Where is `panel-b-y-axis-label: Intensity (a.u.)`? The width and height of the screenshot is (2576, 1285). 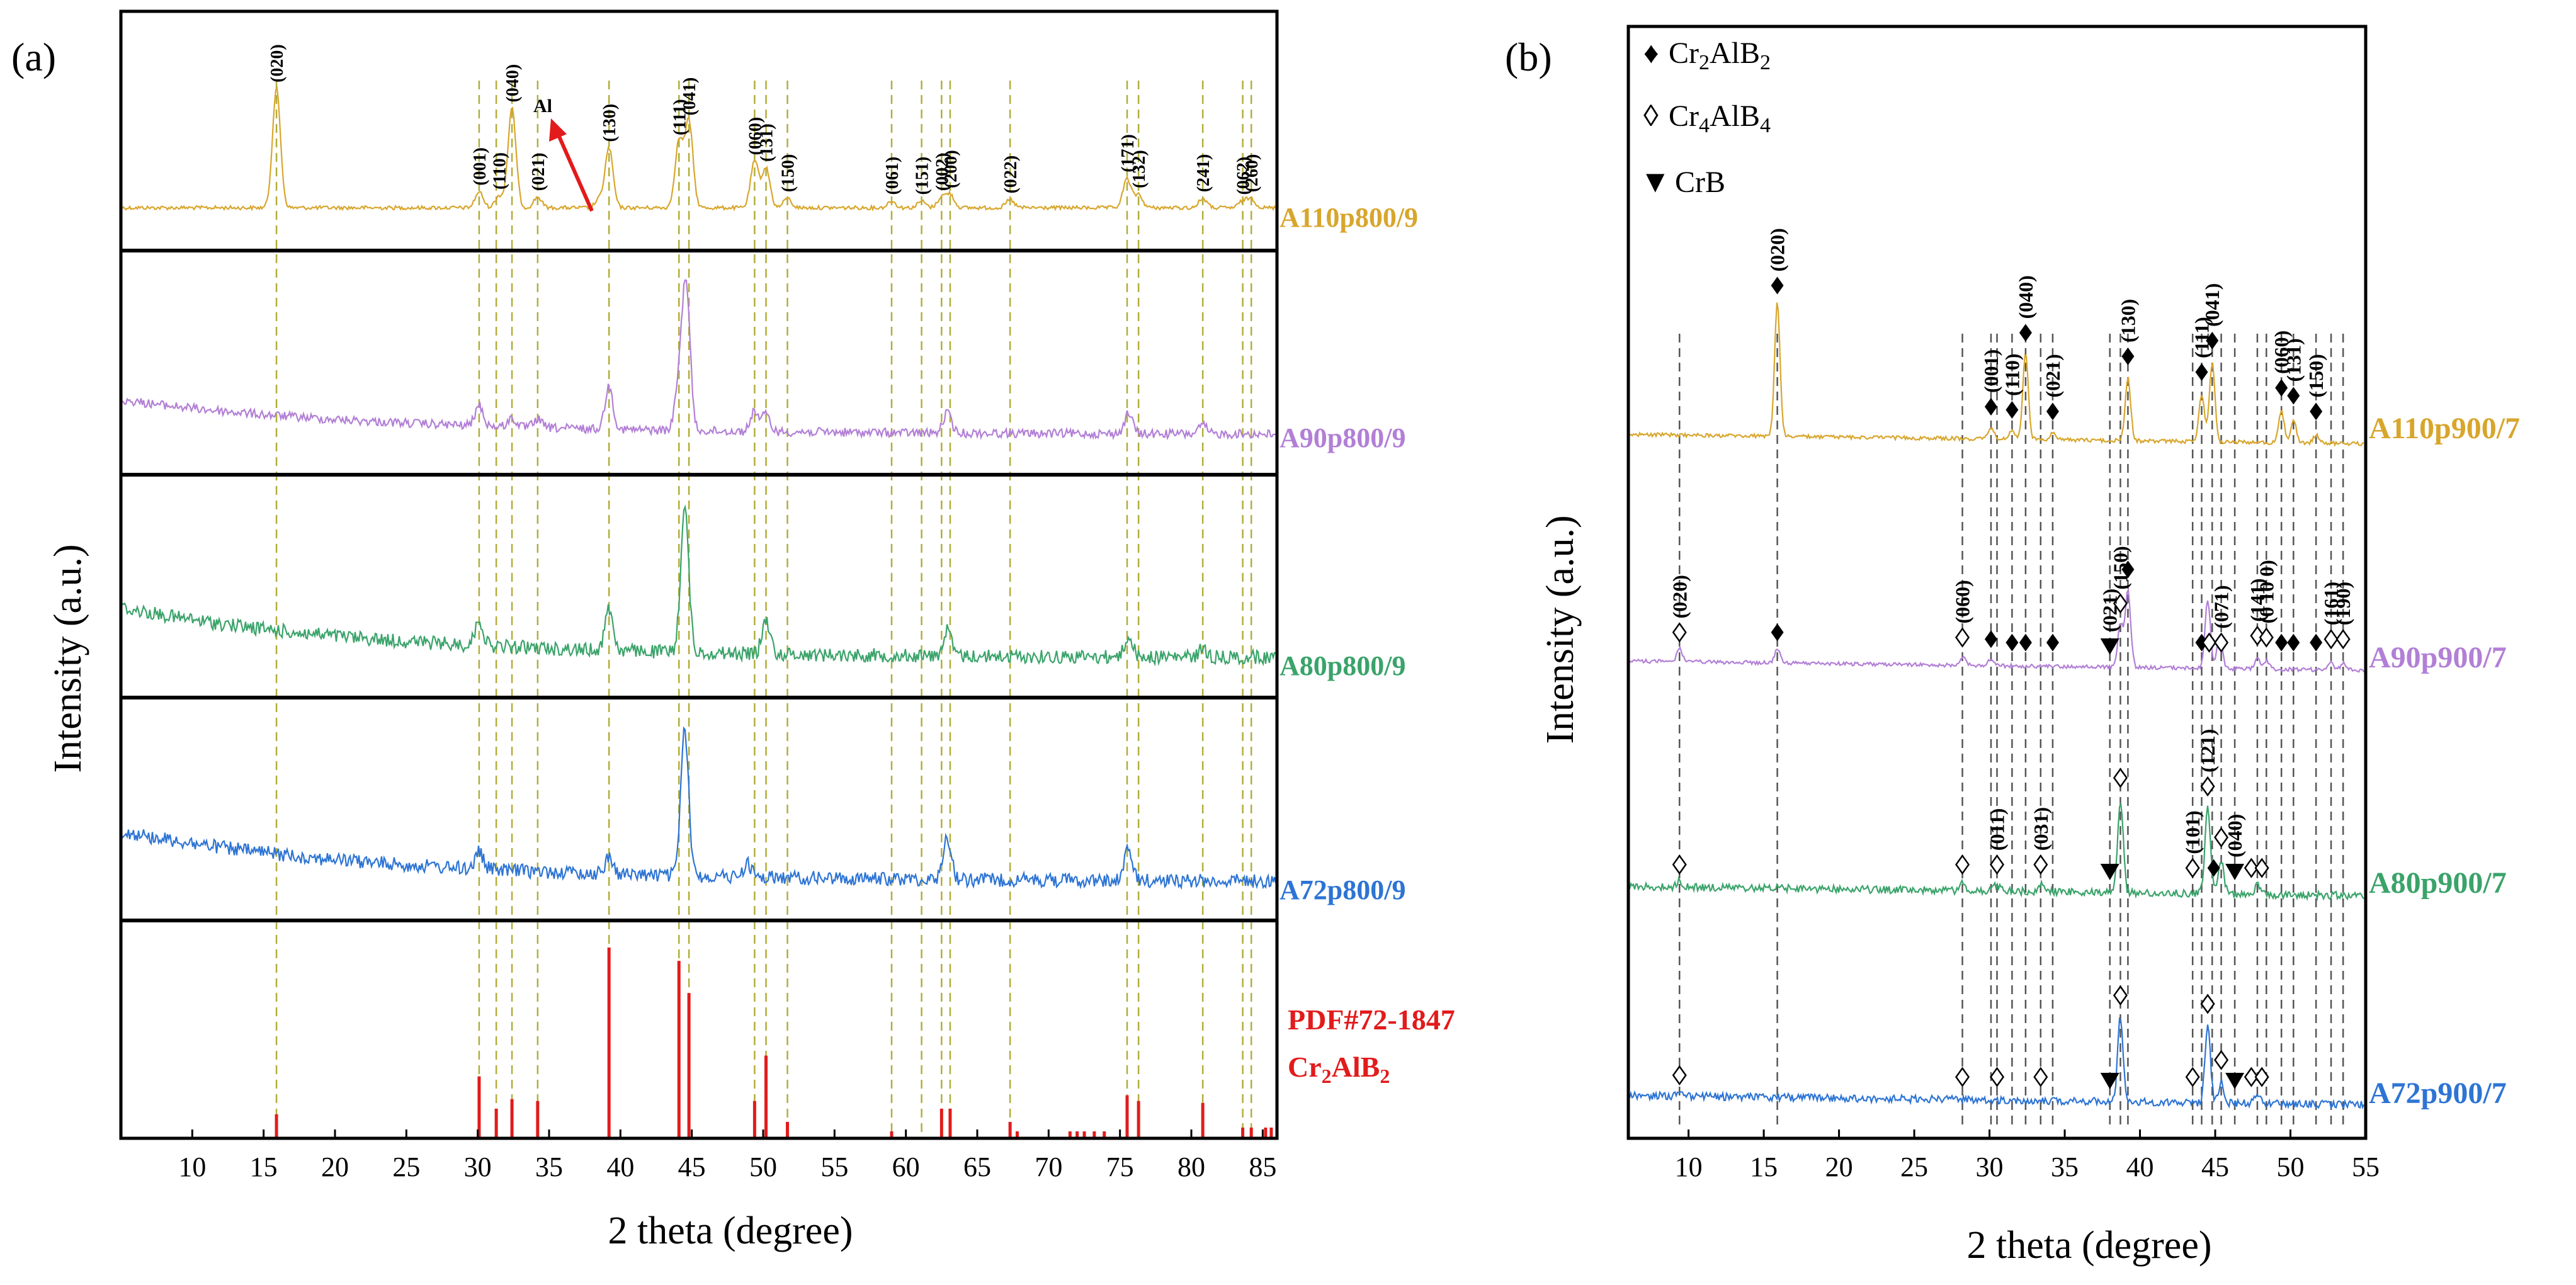 panel-b-y-axis-label: Intensity (a.u.) is located at coordinates (1560, 629).